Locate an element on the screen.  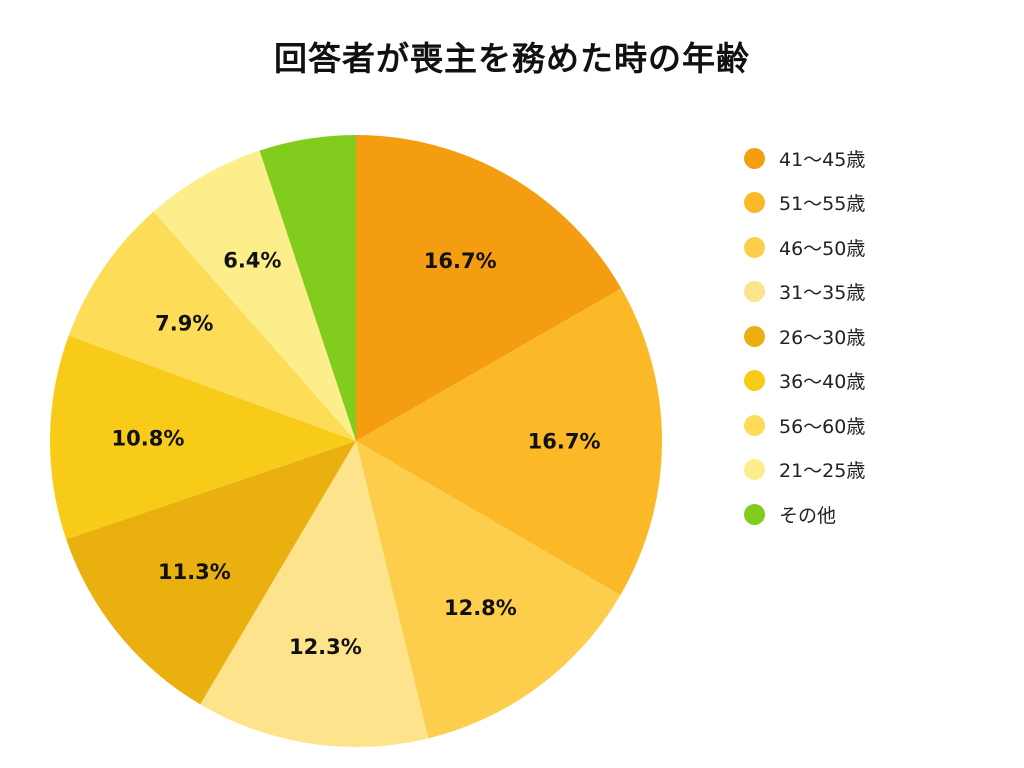
legend-item: 31〜35歳 is located at coordinates (804, 292).